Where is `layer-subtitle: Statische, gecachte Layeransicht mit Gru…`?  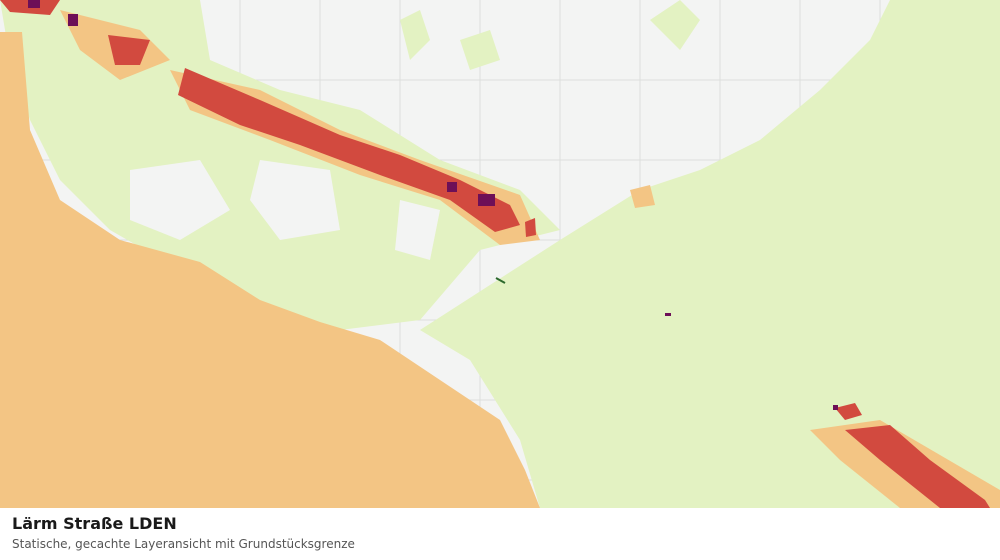 layer-subtitle: Statische, gecachte Layeransicht mit Gru… is located at coordinates (183, 544).